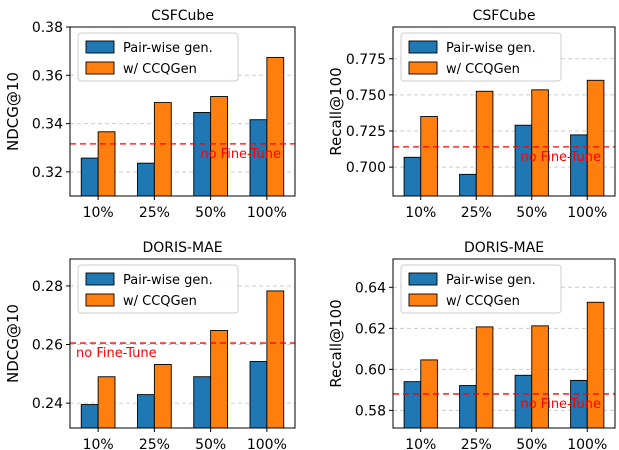 Image resolution: width=619 pixels, height=450 pixels. I want to click on y-tick-label: 0.36, so click(47, 76).